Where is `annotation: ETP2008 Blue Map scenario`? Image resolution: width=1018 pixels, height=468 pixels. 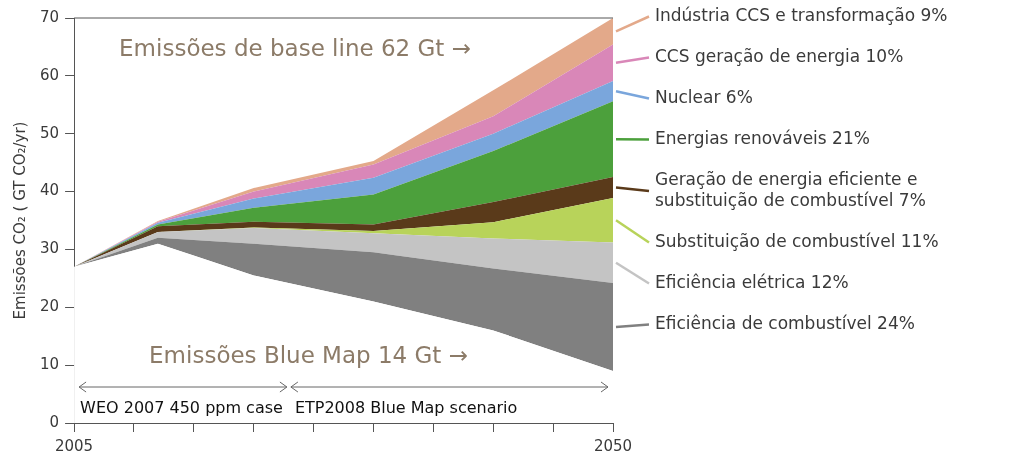
annotation: ETP2008 Blue Map scenario is located at coordinates (406, 408).